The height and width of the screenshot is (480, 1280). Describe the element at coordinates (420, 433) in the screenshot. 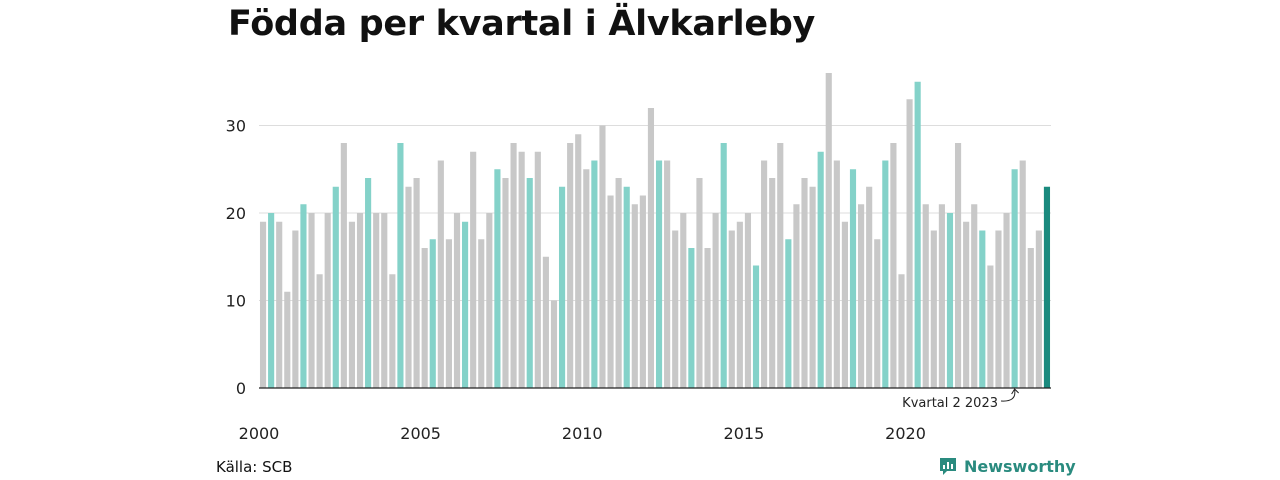

I see `x-tick-label: 2005` at that location.